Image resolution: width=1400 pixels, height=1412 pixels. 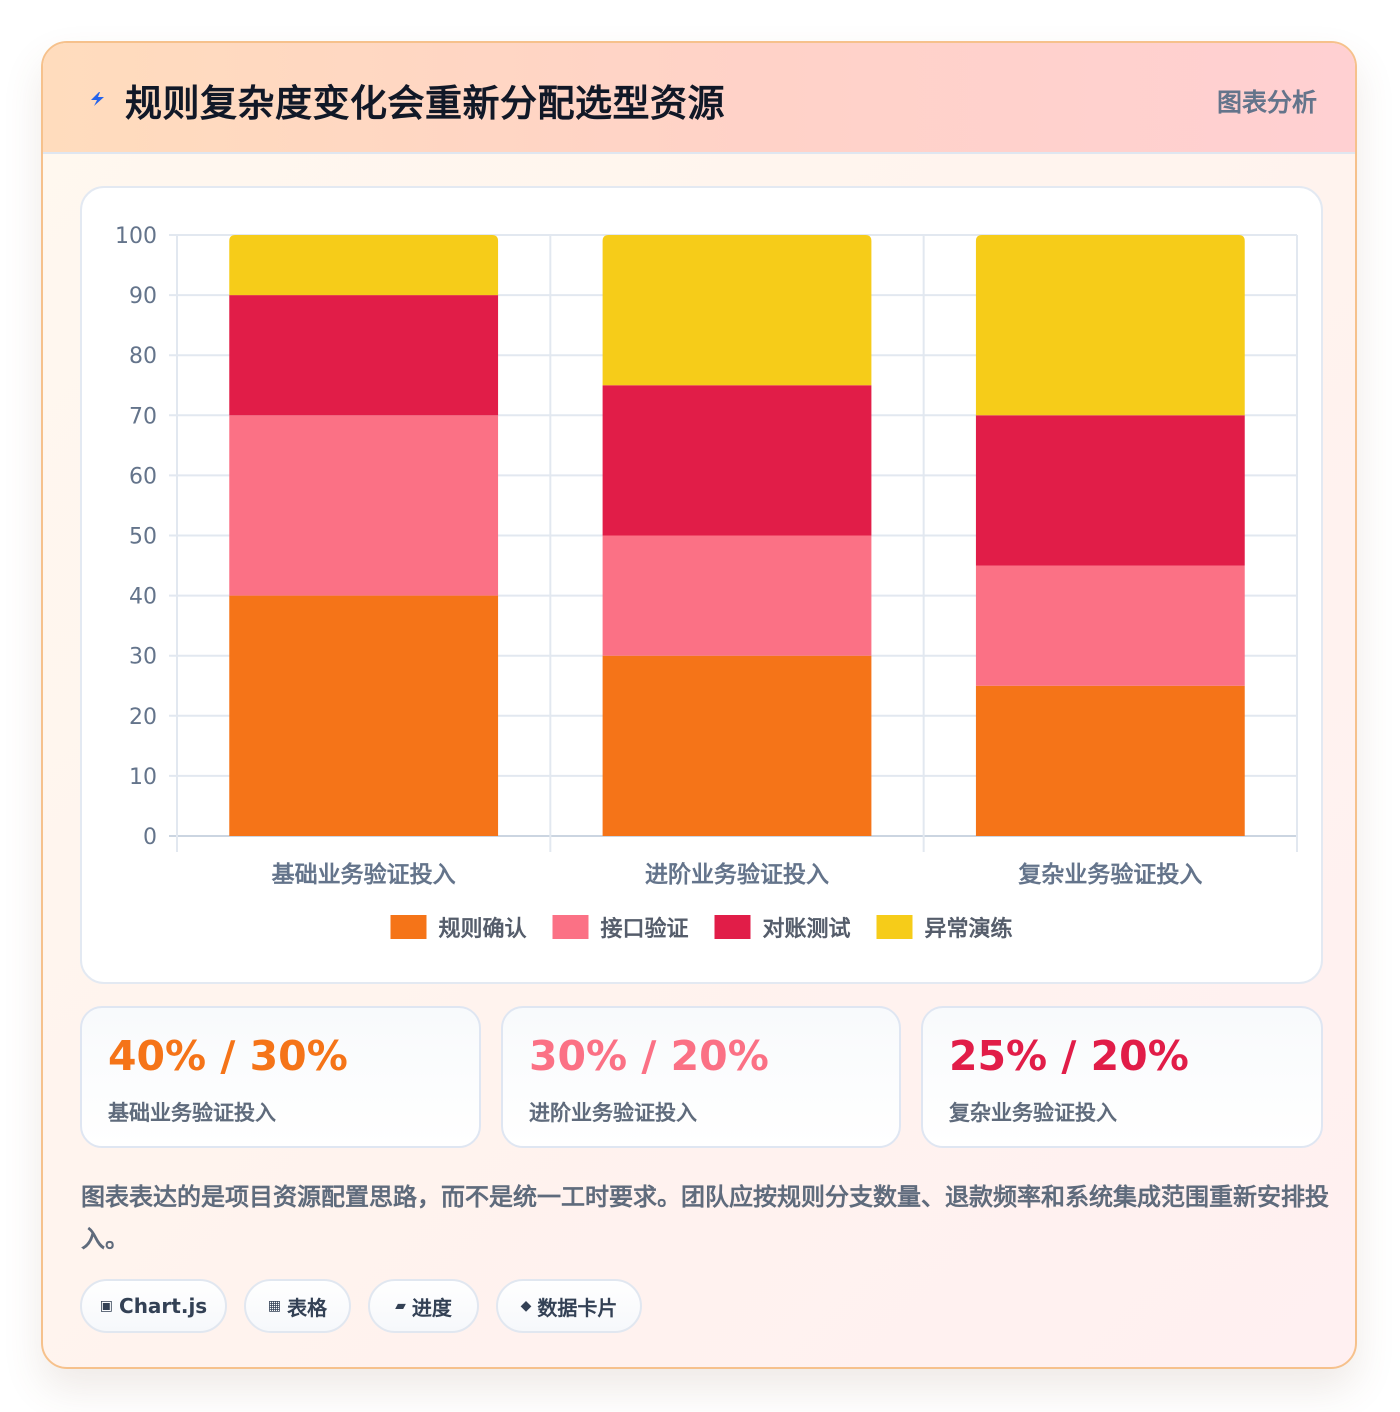 I want to click on chart-analysis-tag: 图表分析, so click(x=1266, y=102).